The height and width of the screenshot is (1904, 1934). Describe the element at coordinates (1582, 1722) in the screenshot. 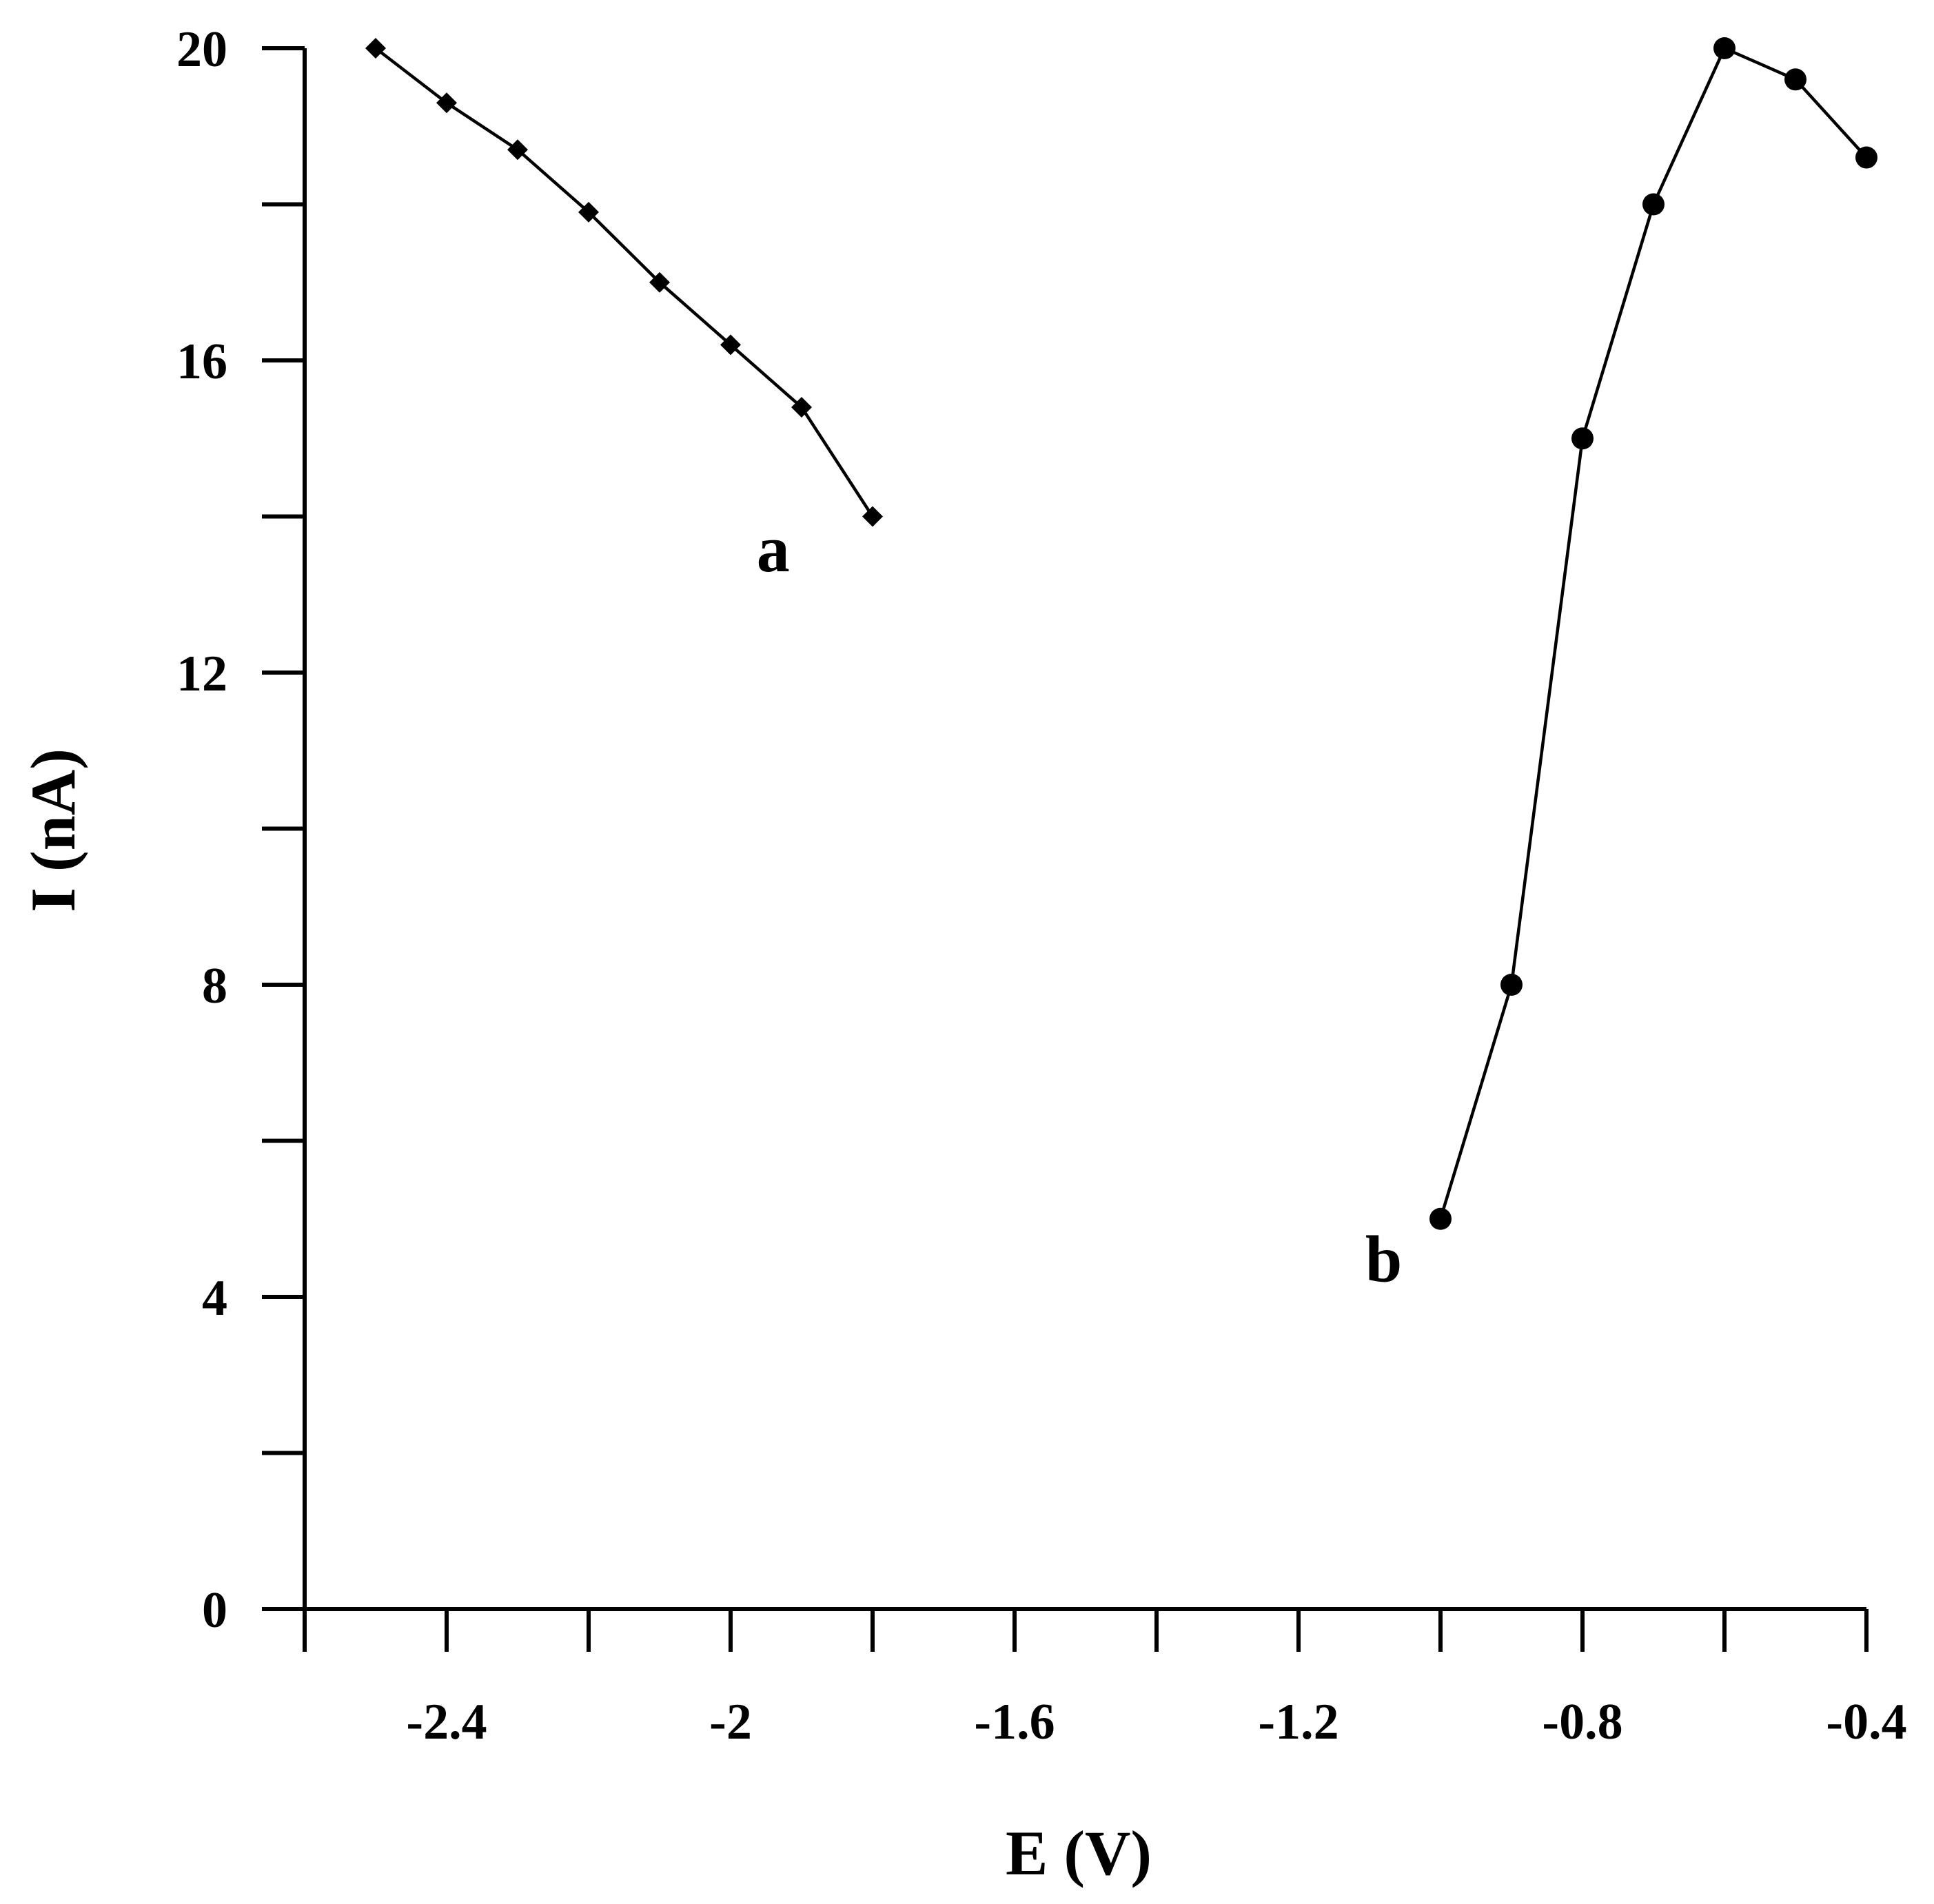

I see `x-tick-label: -0.8` at that location.